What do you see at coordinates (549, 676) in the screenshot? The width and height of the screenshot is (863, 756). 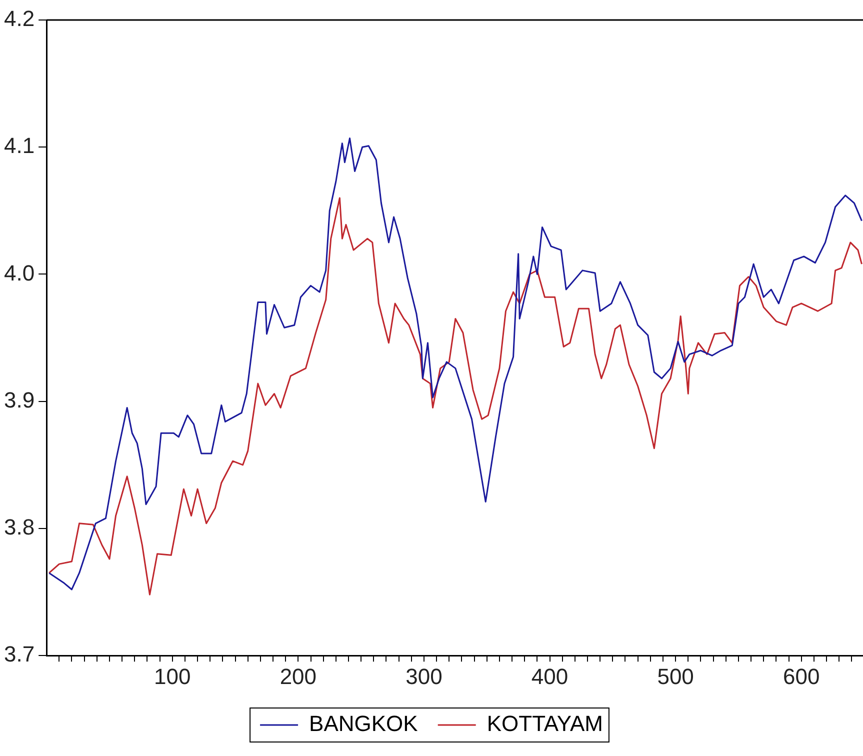 I see `x-tick-label: 400` at bounding box center [549, 676].